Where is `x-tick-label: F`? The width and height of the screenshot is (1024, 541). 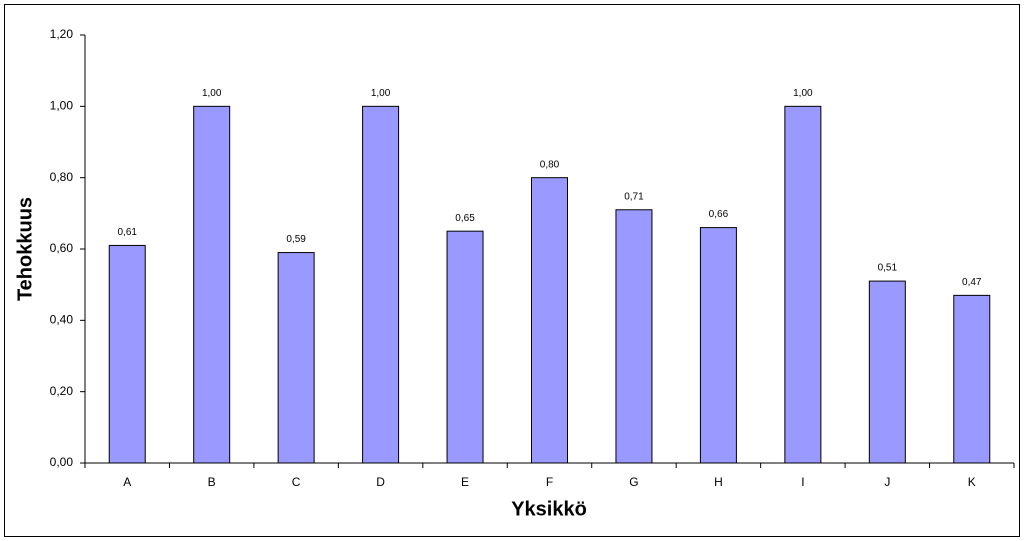
x-tick-label: F is located at coordinates (549, 482).